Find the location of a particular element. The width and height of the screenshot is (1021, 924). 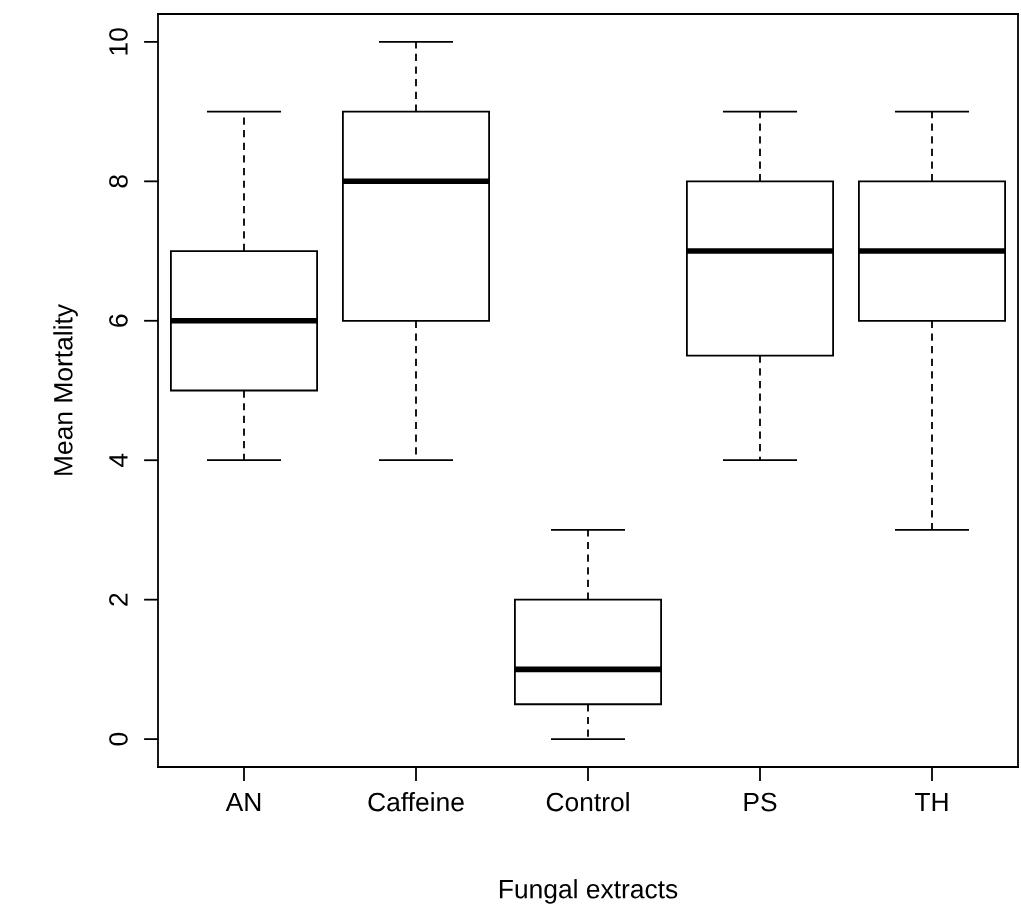

x-axis-title: Fungal extracts is located at coordinates (588, 891).